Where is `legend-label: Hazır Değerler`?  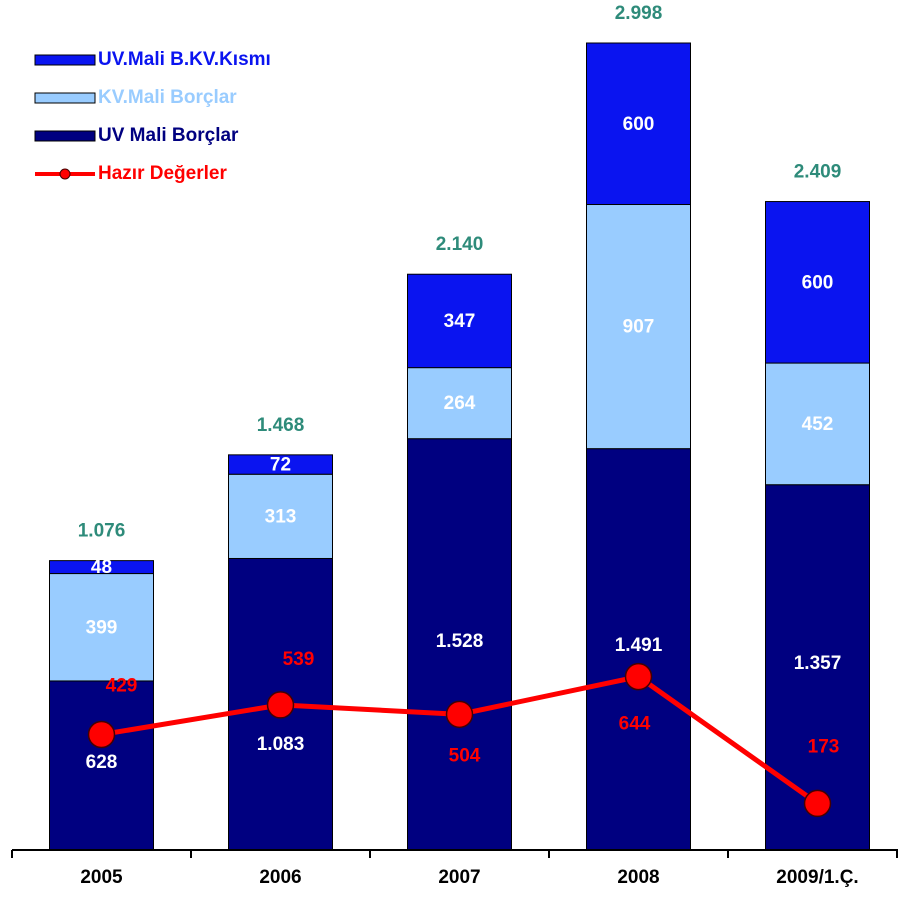 legend-label: Hazır Değerler is located at coordinates (162, 173).